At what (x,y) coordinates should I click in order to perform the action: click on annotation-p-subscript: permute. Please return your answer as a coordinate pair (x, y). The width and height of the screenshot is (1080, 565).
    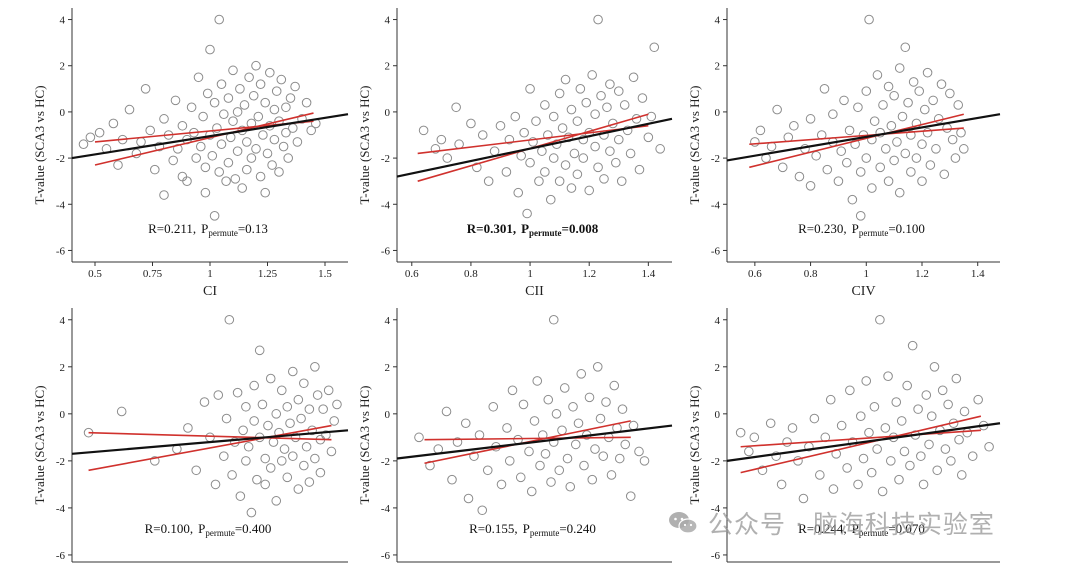
    Looking at the image, I should click on (223, 233).